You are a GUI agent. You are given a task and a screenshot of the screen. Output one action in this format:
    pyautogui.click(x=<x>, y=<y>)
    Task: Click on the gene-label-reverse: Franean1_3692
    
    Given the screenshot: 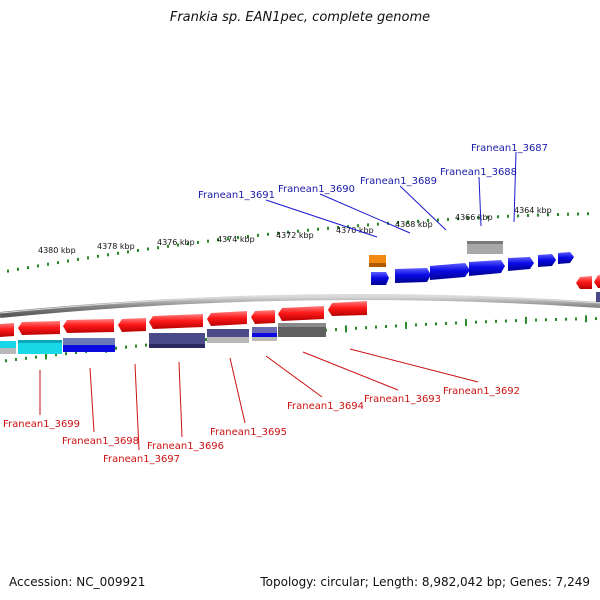 What is the action you would take?
    pyautogui.click(x=481, y=391)
    